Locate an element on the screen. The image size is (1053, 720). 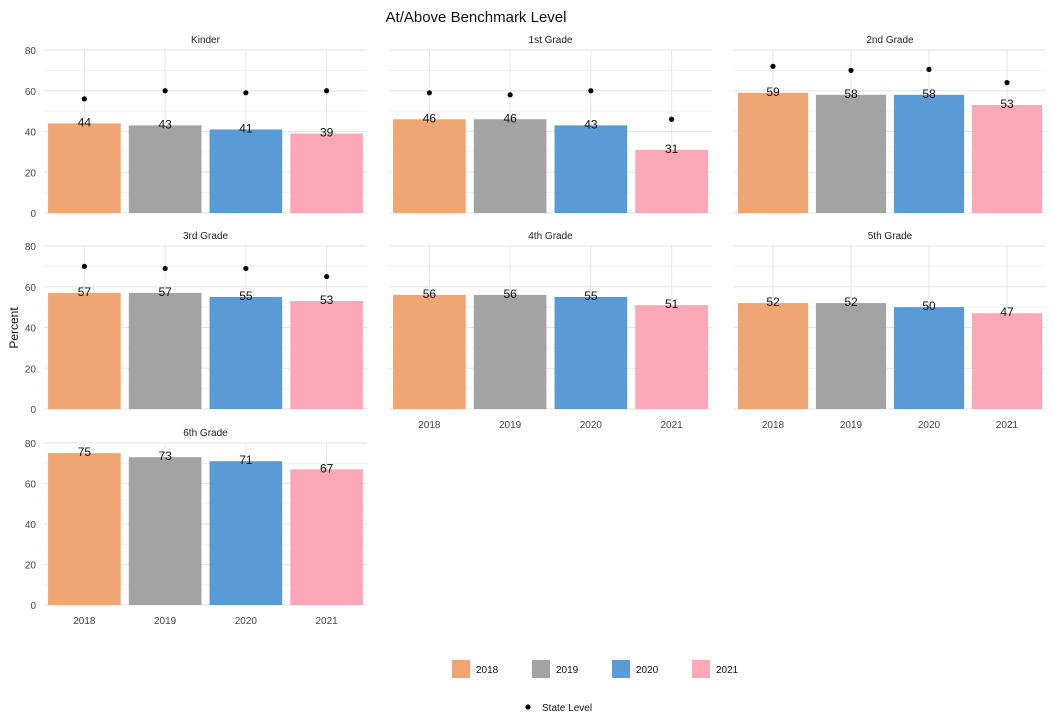
bar-3rd-grade-2018 is located at coordinates (84, 350).